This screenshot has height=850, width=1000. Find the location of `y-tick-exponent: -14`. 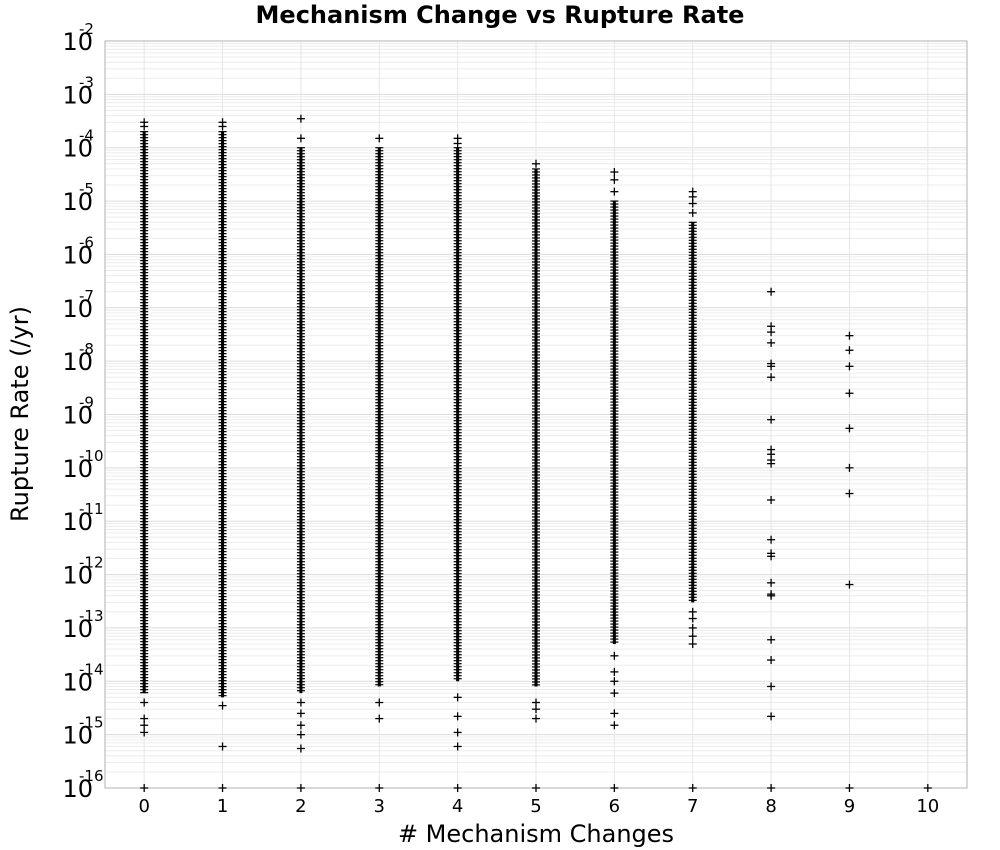

y-tick-exponent: -14 is located at coordinates (91, 669).